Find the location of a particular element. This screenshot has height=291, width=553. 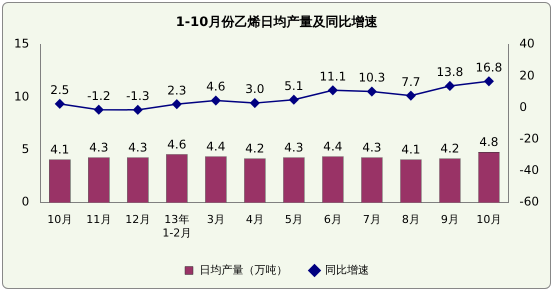

data-label: 2.5 is located at coordinates (60, 89).